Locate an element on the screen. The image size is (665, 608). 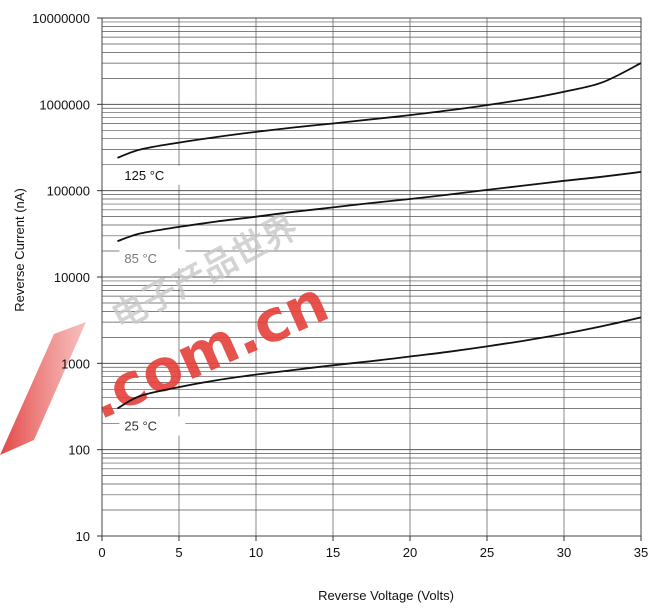
x-tick-label: 20 is located at coordinates (410, 552).